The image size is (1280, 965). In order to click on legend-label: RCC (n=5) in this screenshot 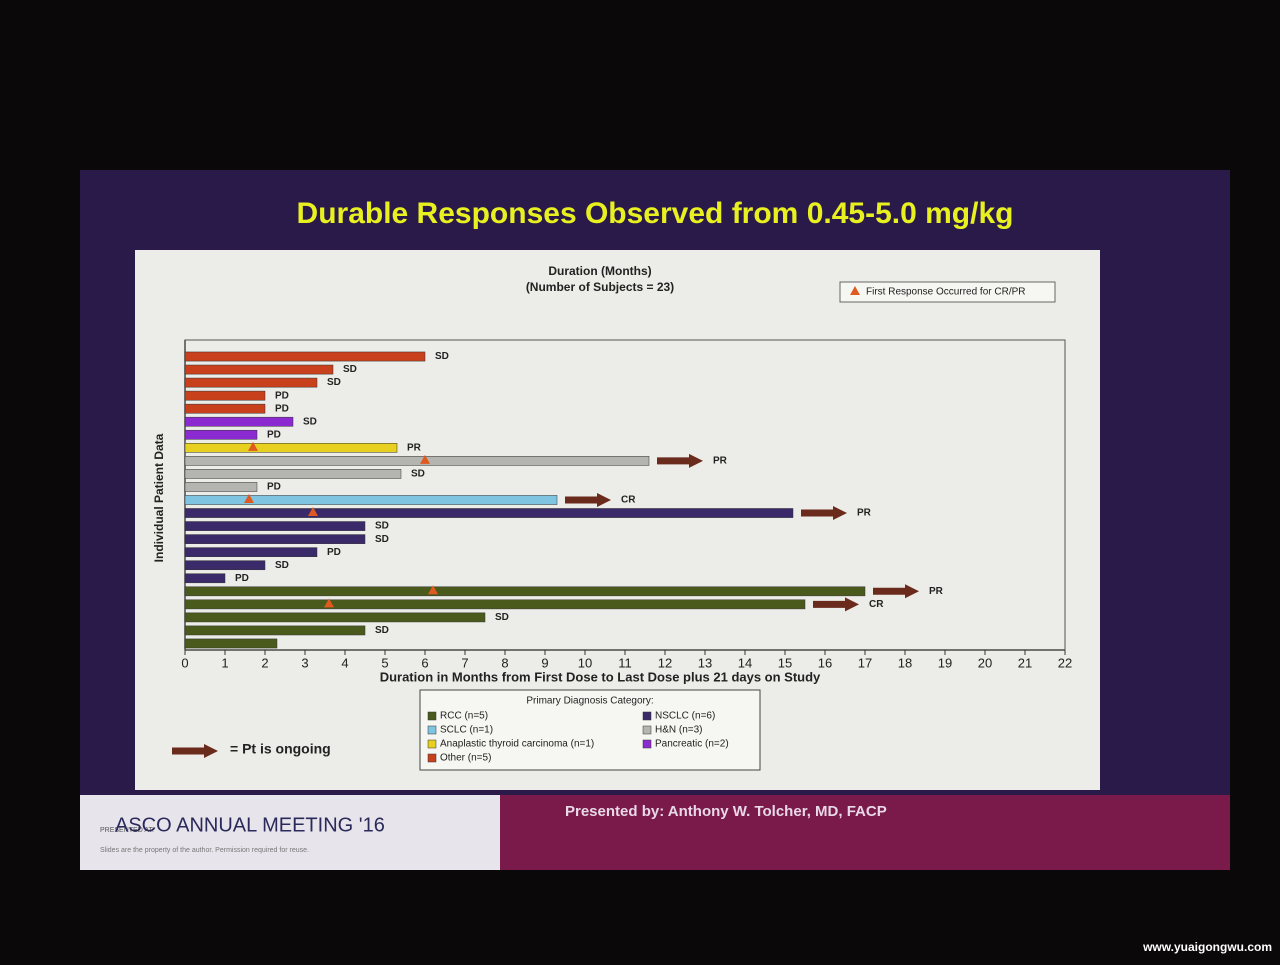, I will do `click(464, 716)`.